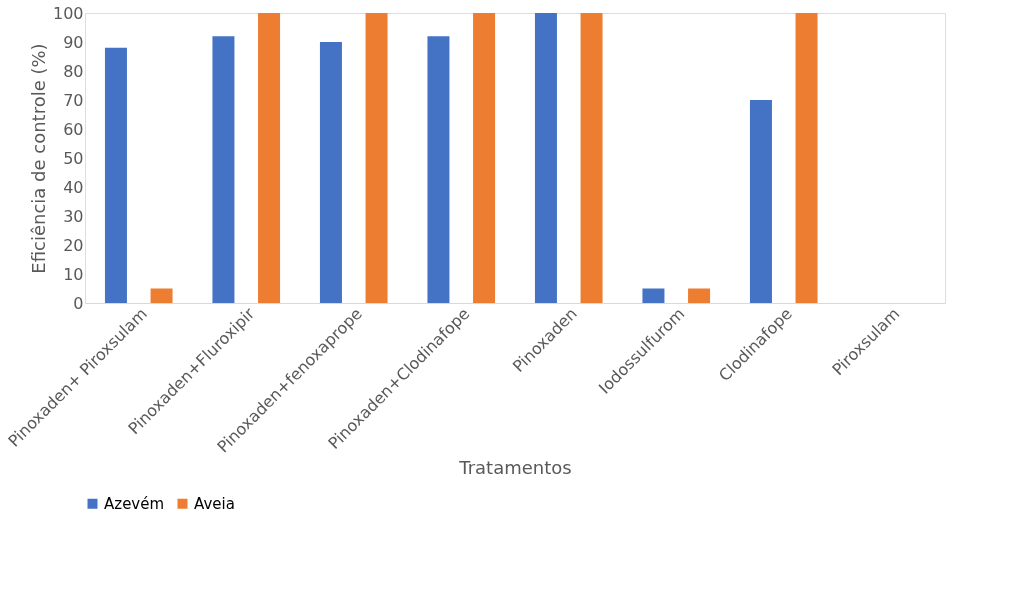  Describe the element at coordinates (73, 187) in the screenshot. I see `y-tick-label: 40` at that location.